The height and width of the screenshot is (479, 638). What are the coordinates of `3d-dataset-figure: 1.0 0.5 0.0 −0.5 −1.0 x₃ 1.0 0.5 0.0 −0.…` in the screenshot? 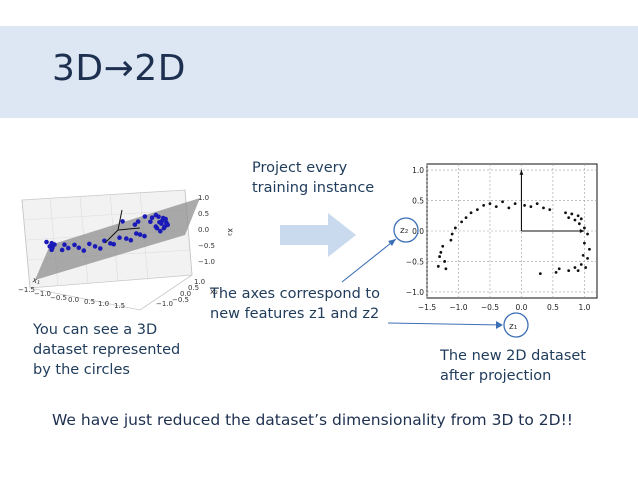 It's located at (126, 250).